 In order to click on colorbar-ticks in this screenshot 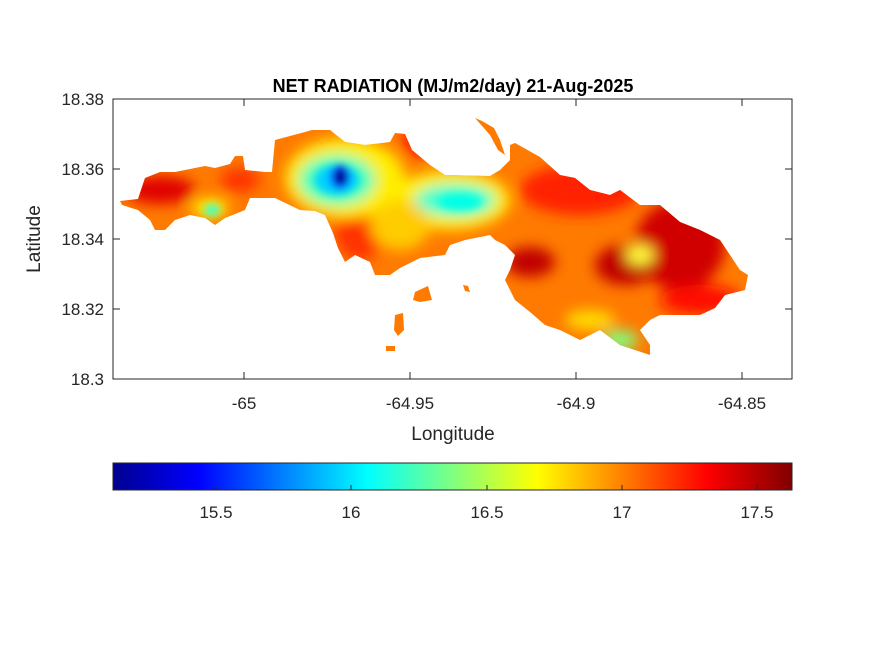, I will do `click(486, 487)`.